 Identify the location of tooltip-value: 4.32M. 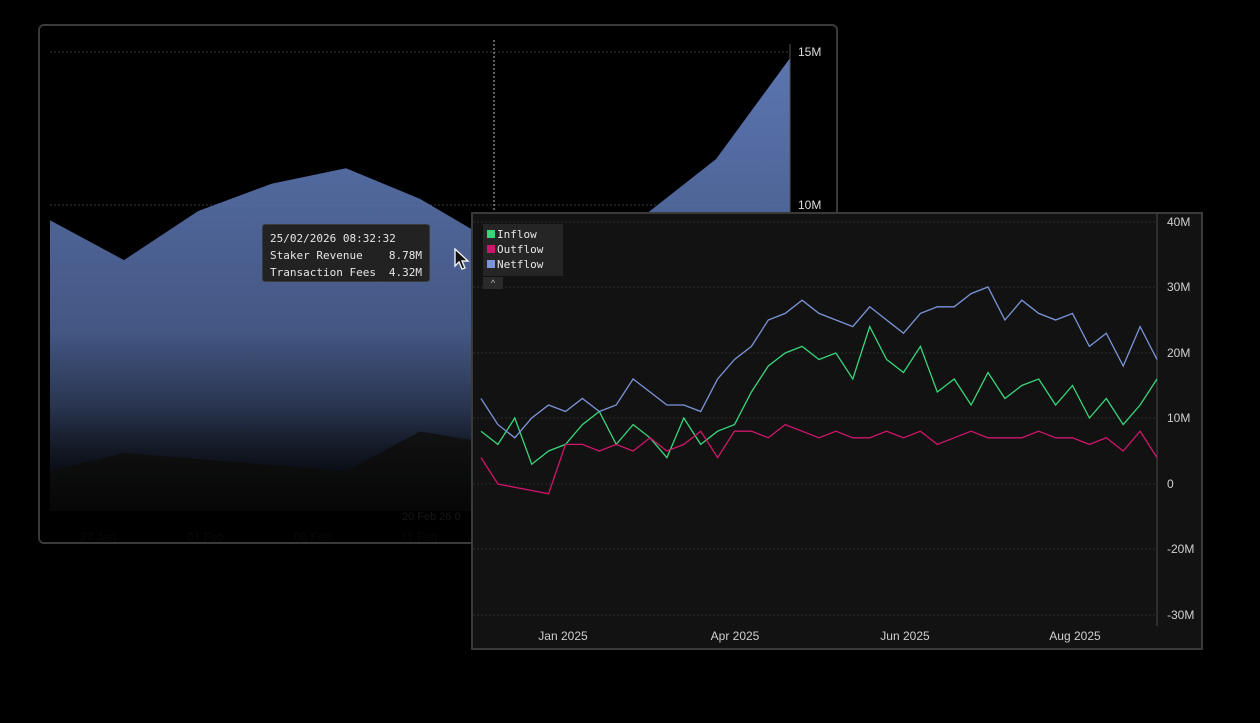
(405, 272).